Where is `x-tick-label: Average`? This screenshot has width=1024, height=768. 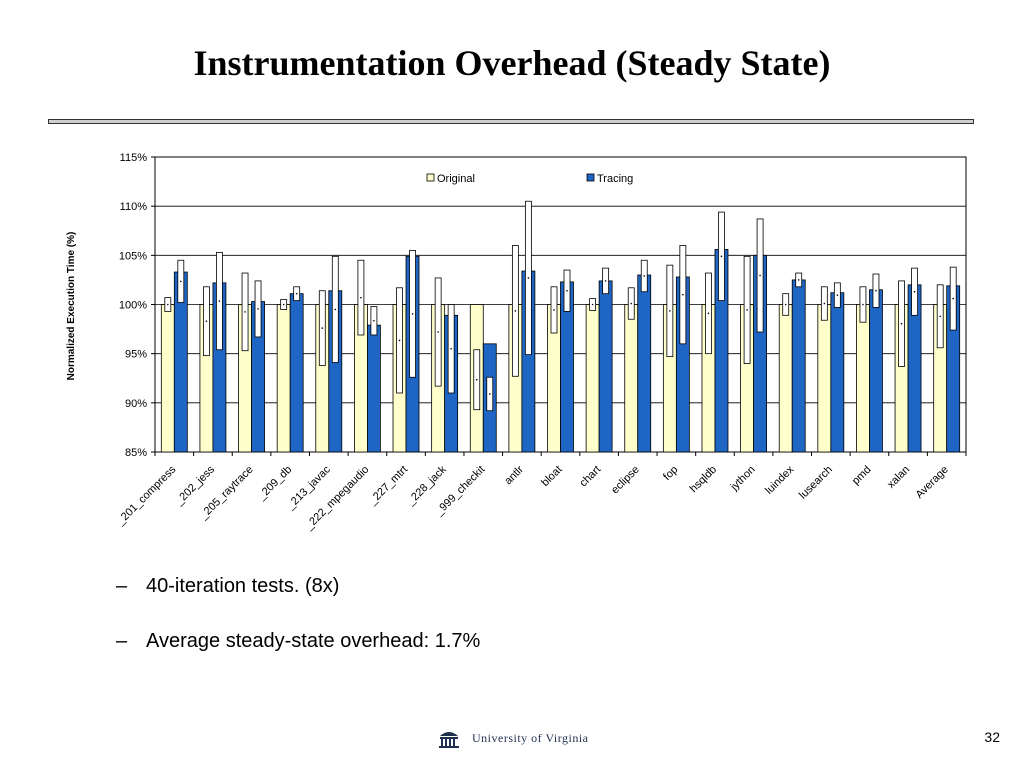
x-tick-label: Average is located at coordinates (931, 482).